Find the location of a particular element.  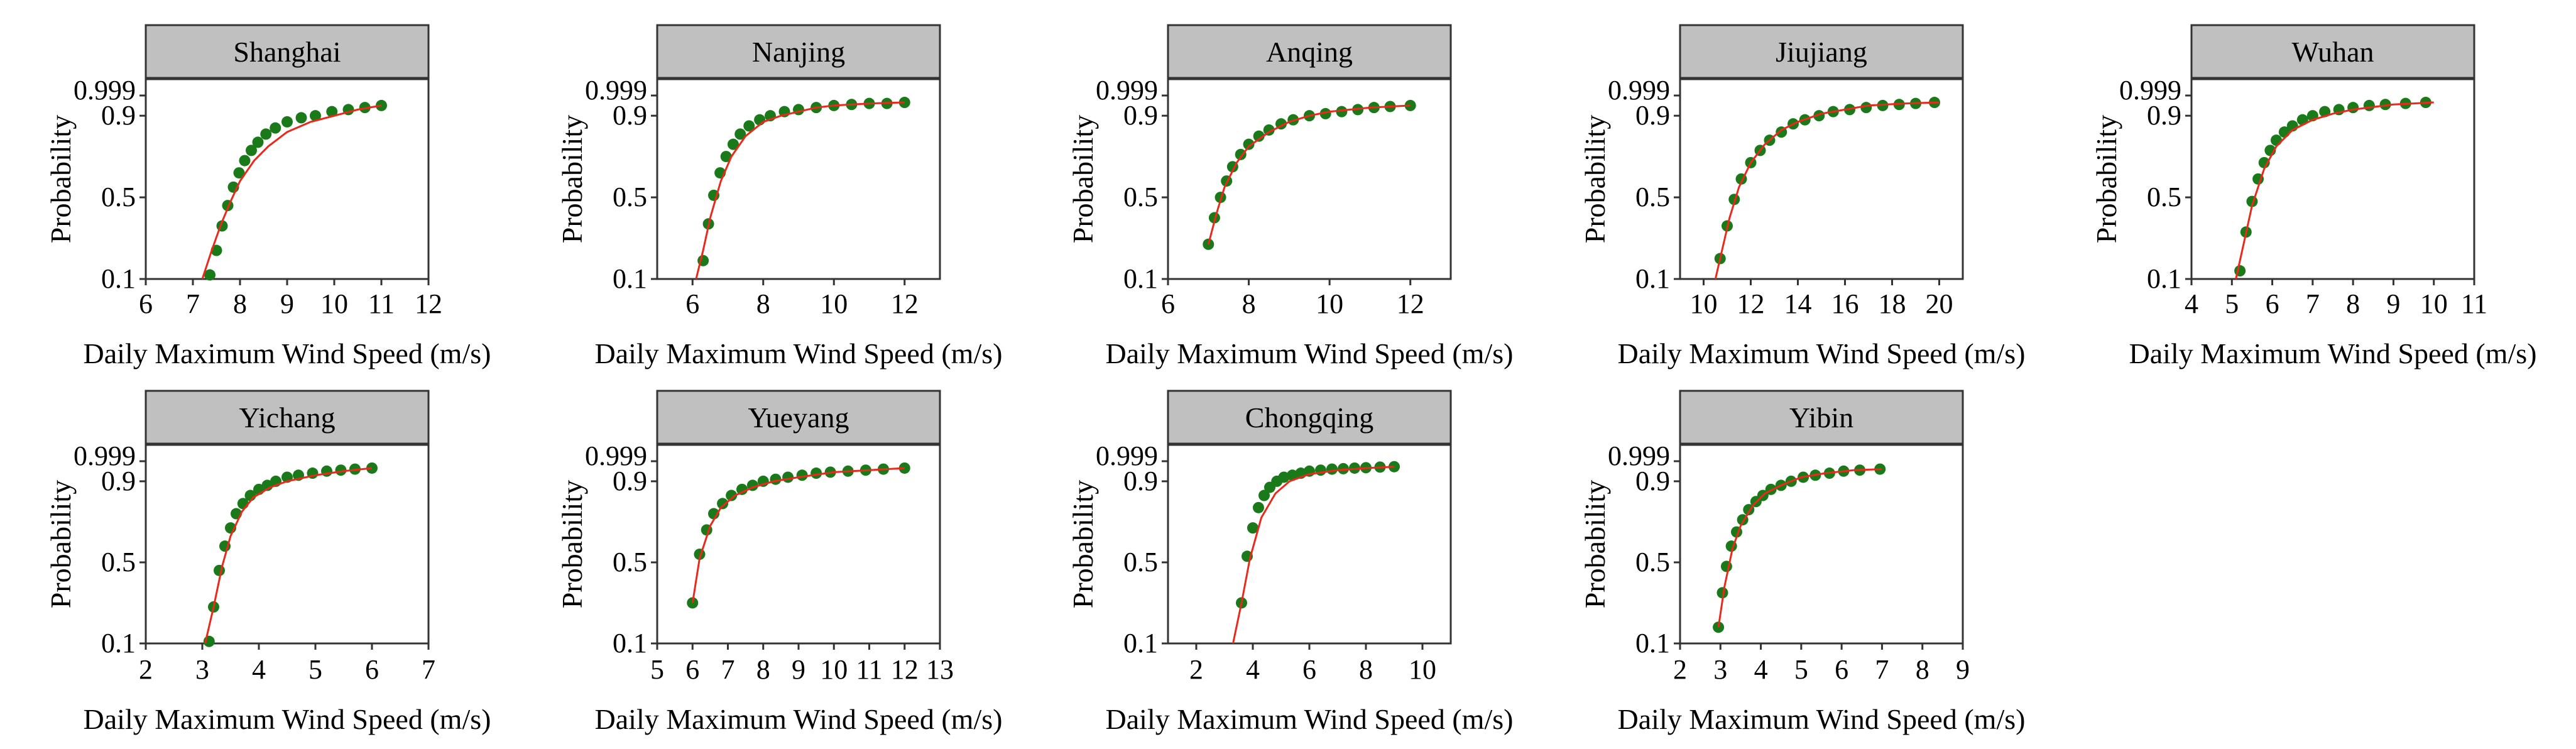

panel-title: Shanghai is located at coordinates (287, 52).